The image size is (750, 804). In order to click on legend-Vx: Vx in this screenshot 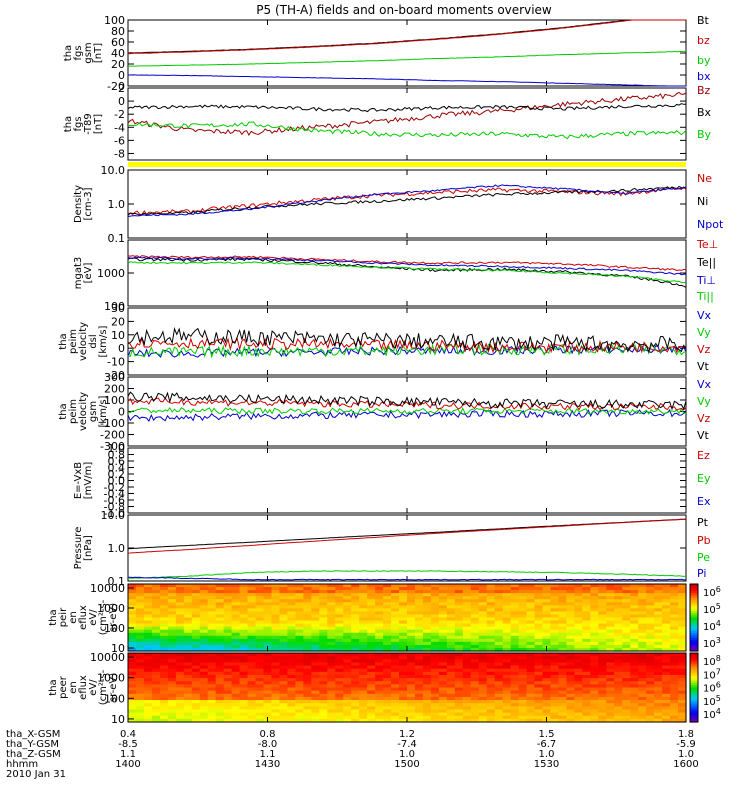, I will do `click(704, 384)`.